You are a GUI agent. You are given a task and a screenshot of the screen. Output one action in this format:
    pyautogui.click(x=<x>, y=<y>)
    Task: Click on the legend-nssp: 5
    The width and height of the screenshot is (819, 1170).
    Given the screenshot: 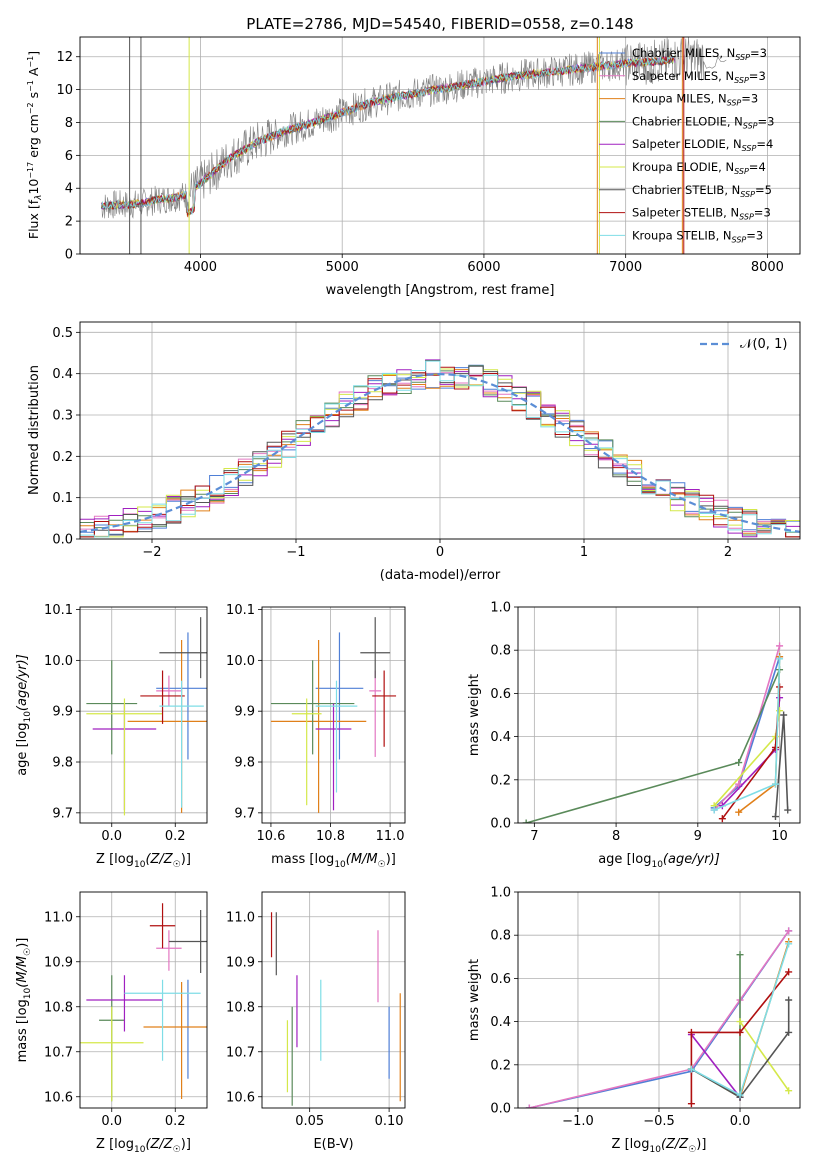 What is the action you would take?
    pyautogui.click(x=768, y=190)
    